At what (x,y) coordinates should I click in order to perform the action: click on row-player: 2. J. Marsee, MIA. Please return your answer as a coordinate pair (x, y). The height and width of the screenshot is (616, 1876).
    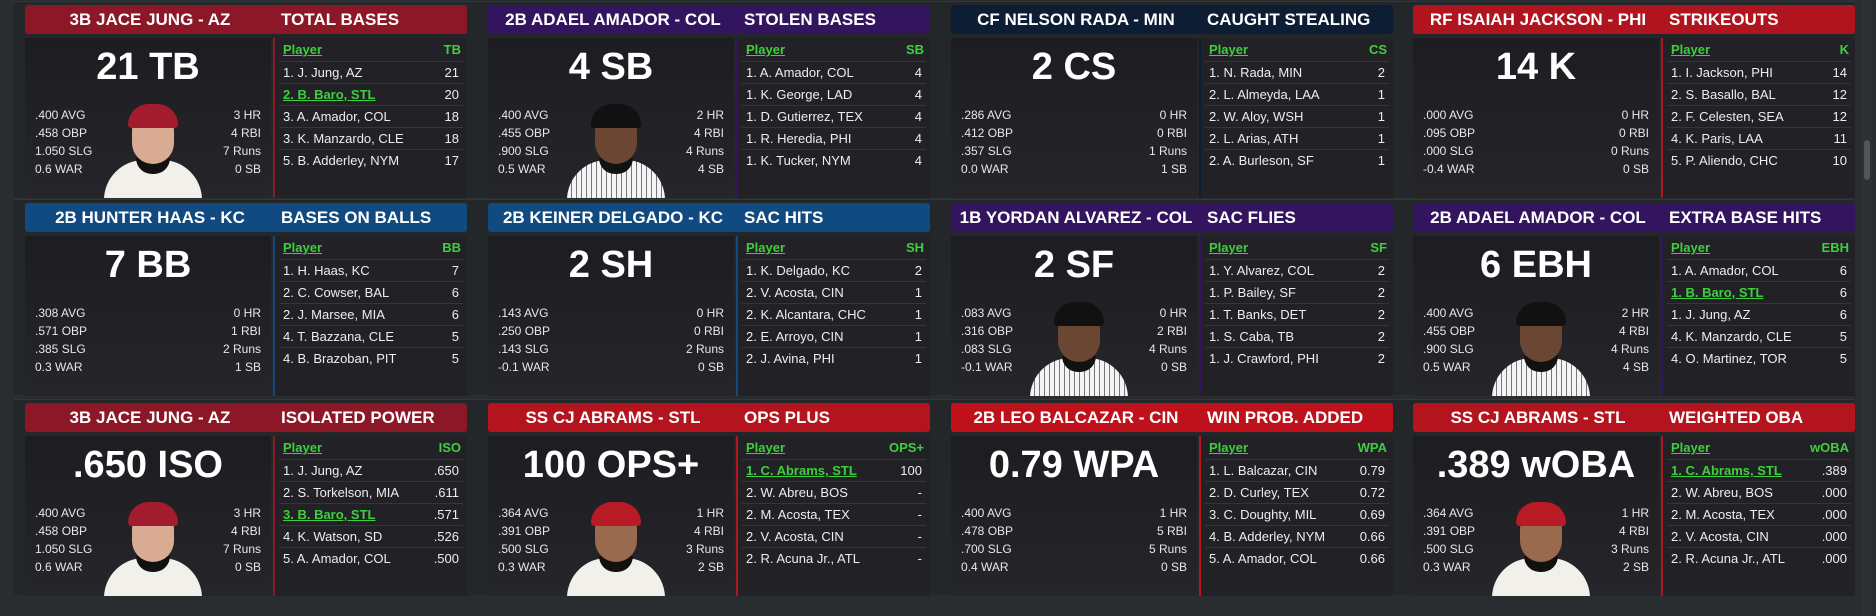
    Looking at the image, I should click on (334, 314).